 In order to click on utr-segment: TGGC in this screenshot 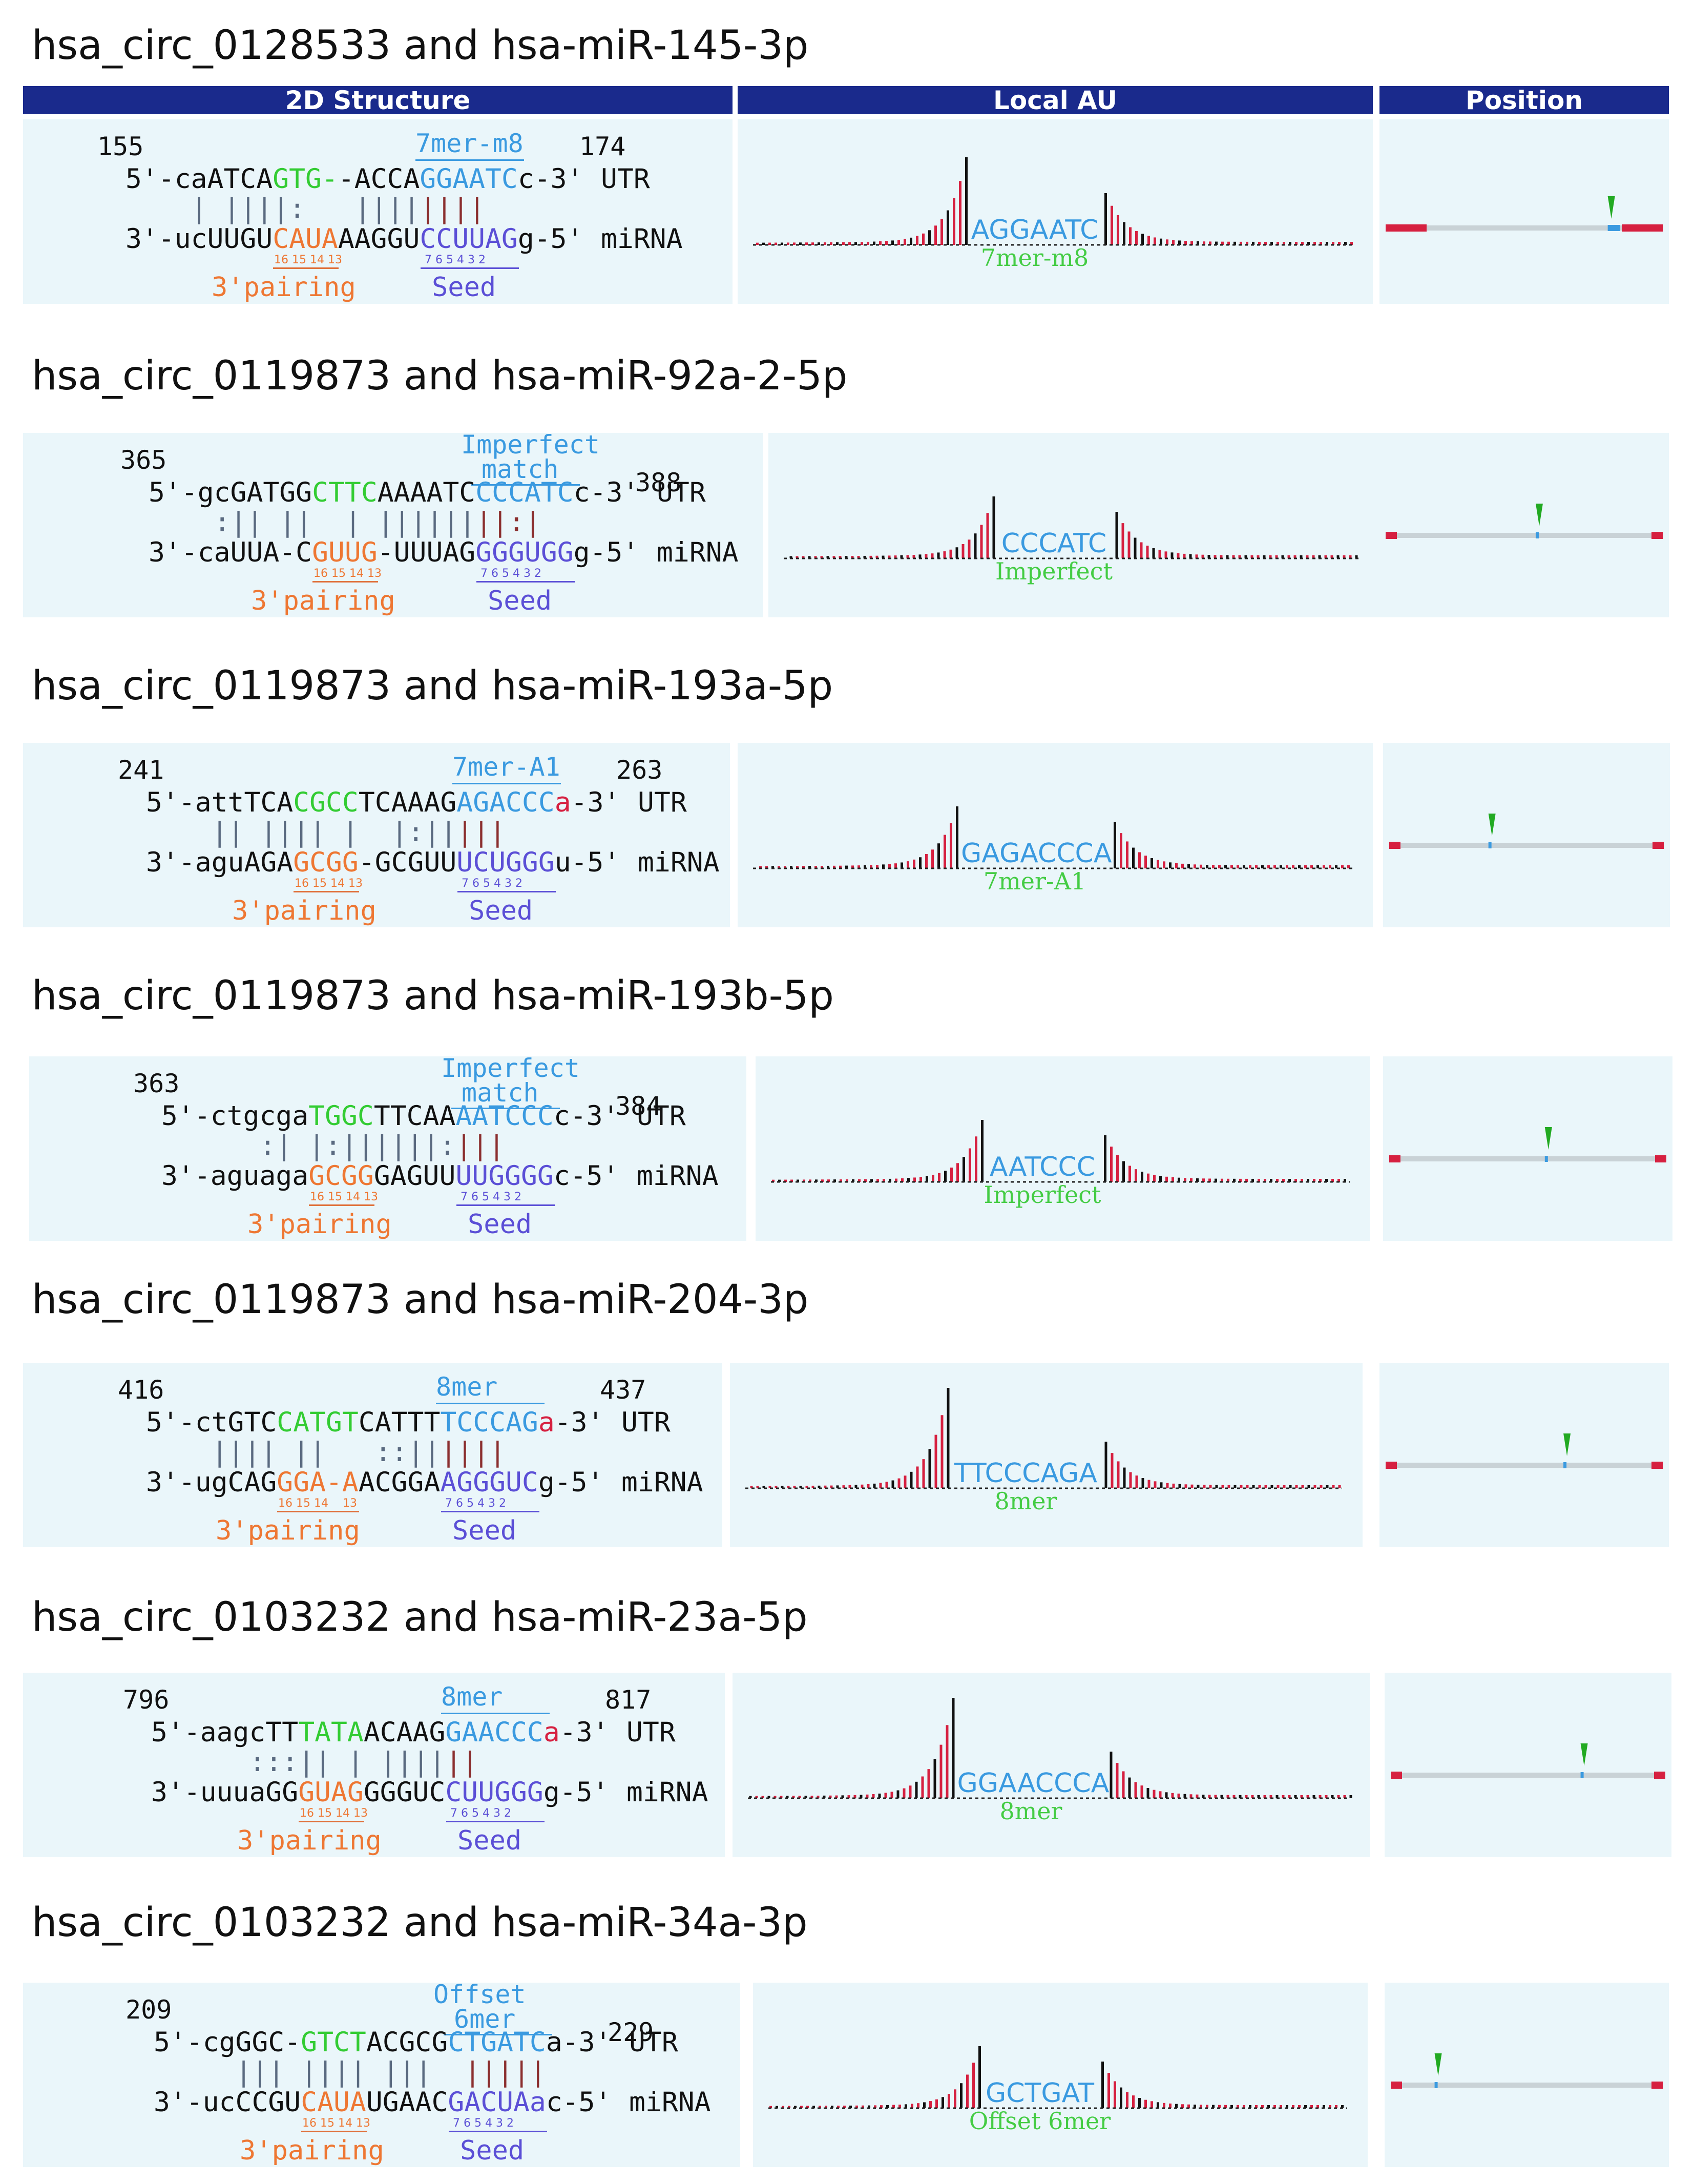, I will do `click(341, 1116)`.